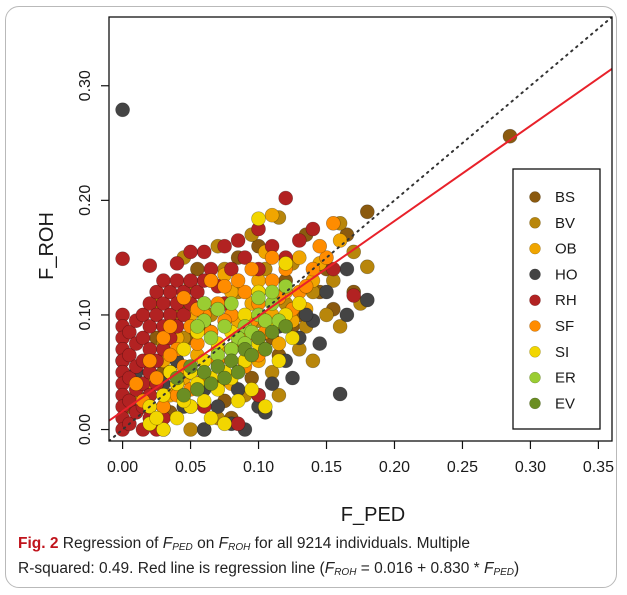  What do you see at coordinates (530, 467) in the screenshot?
I see `x-tick-label: 0.30` at bounding box center [530, 467].